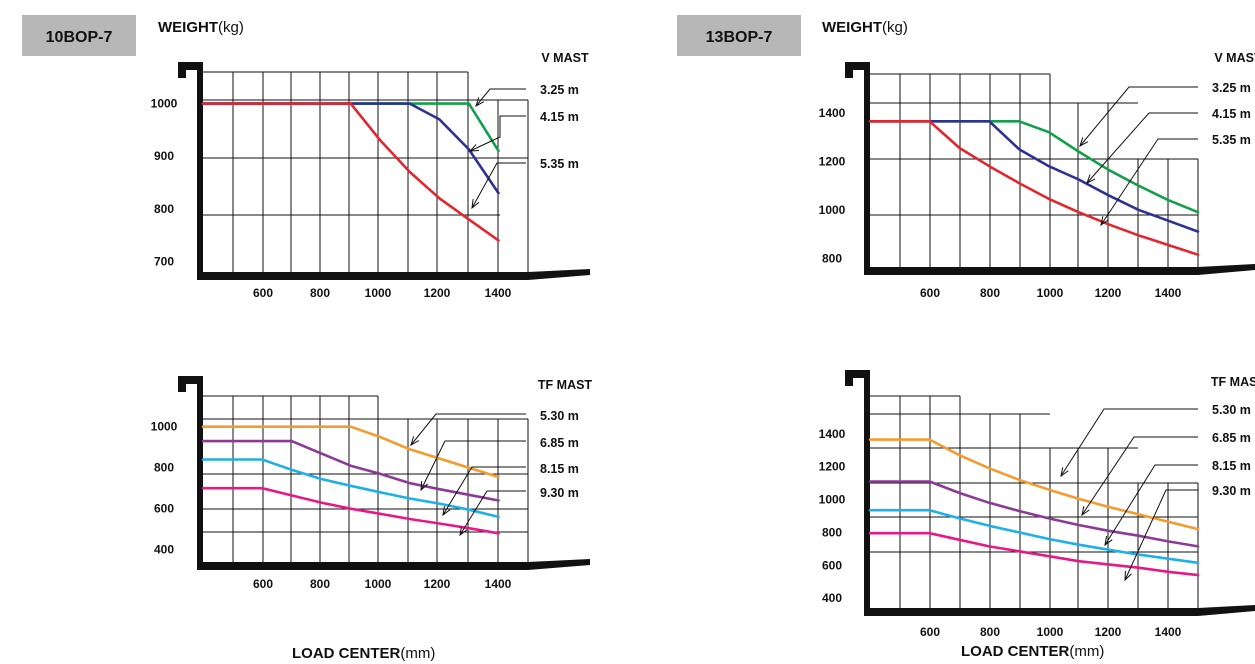 This screenshot has height=664, width=1255. Describe the element at coordinates (832, 532) in the screenshot. I see `y-tick-label: 800` at that location.